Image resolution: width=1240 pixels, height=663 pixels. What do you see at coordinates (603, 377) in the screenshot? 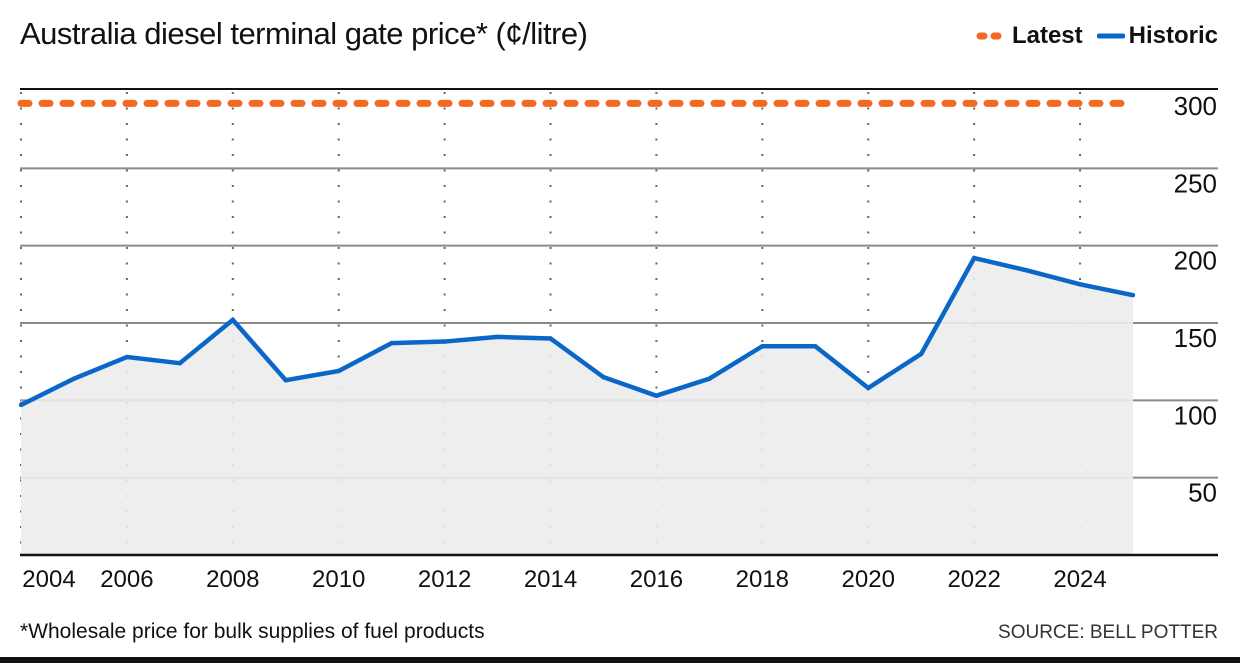
I see `historic-point-2015` at bounding box center [603, 377].